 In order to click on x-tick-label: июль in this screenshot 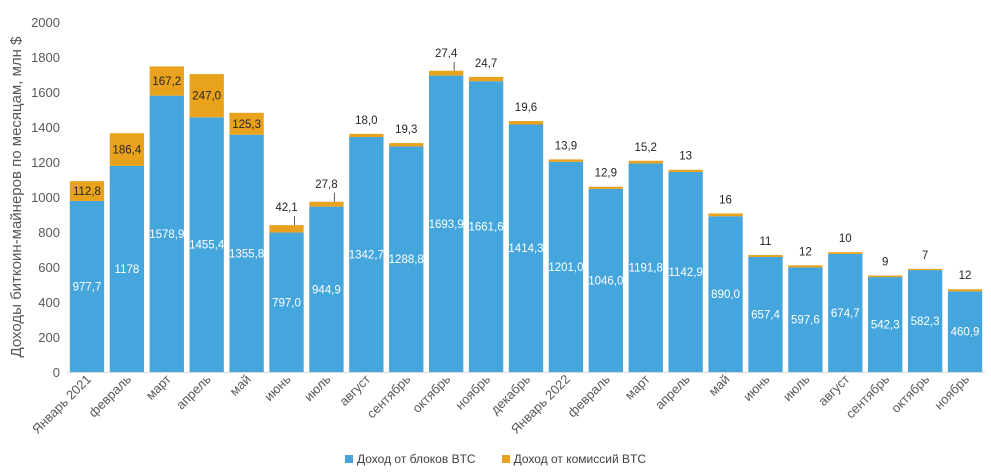, I will do `click(317, 387)`.